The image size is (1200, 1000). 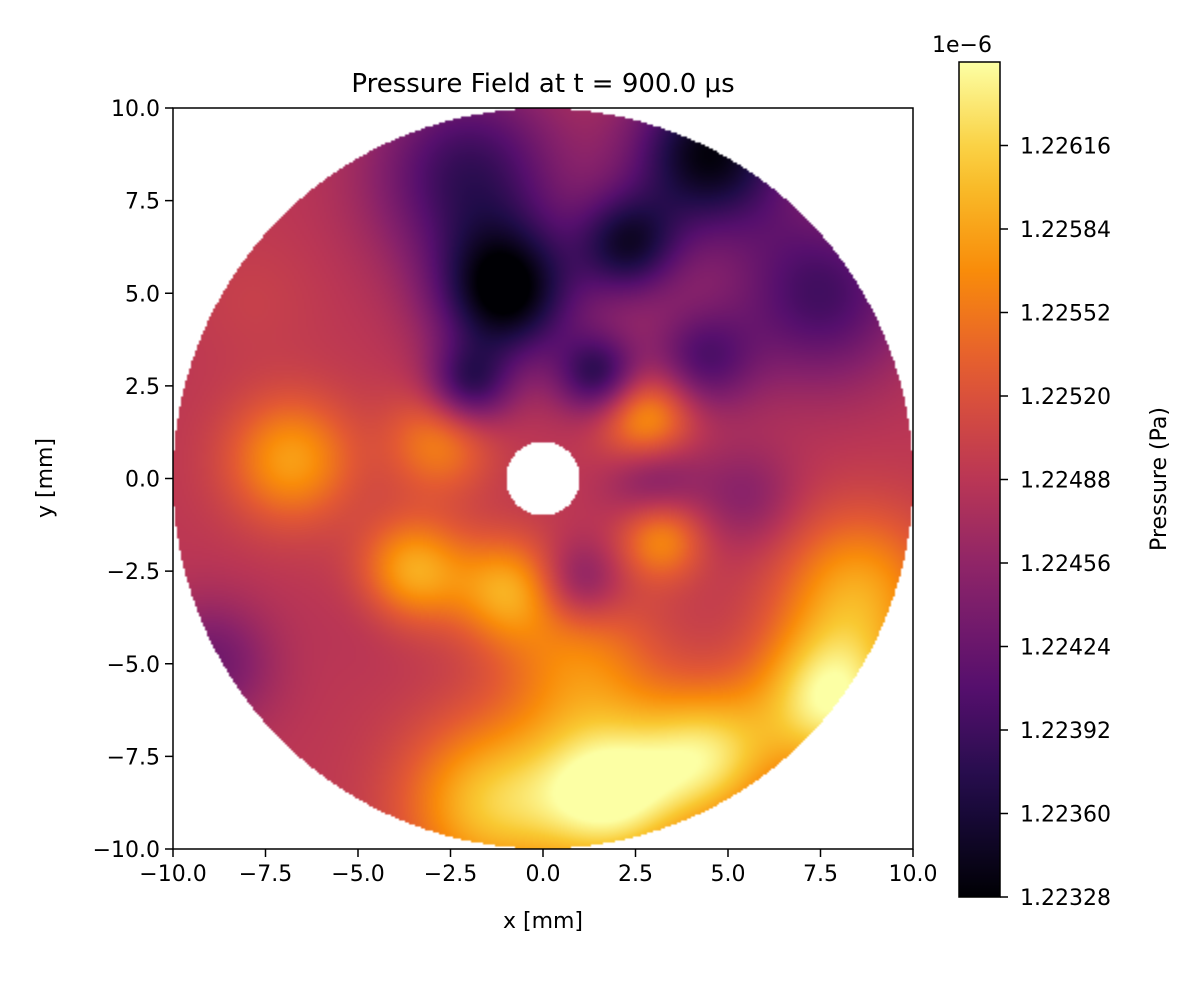 I want to click on colorbar-gradient, so click(x=979, y=479).